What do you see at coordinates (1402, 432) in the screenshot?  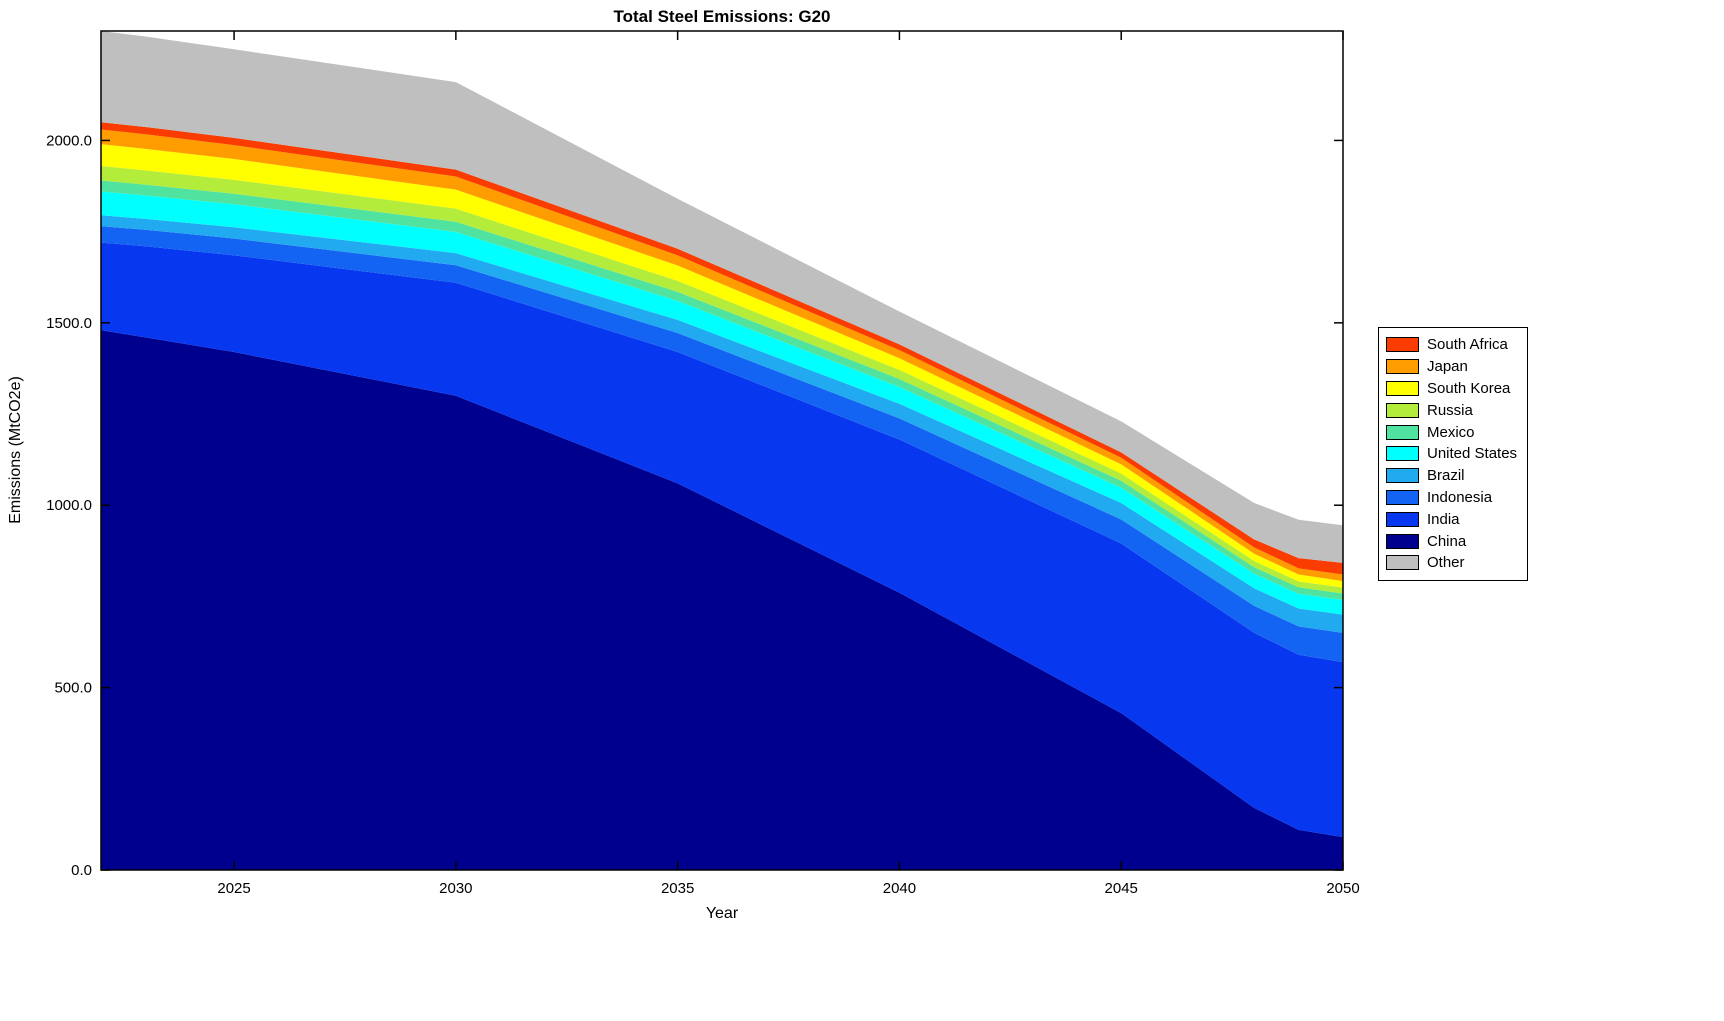 I see `legend-swatch-mexico` at bounding box center [1402, 432].